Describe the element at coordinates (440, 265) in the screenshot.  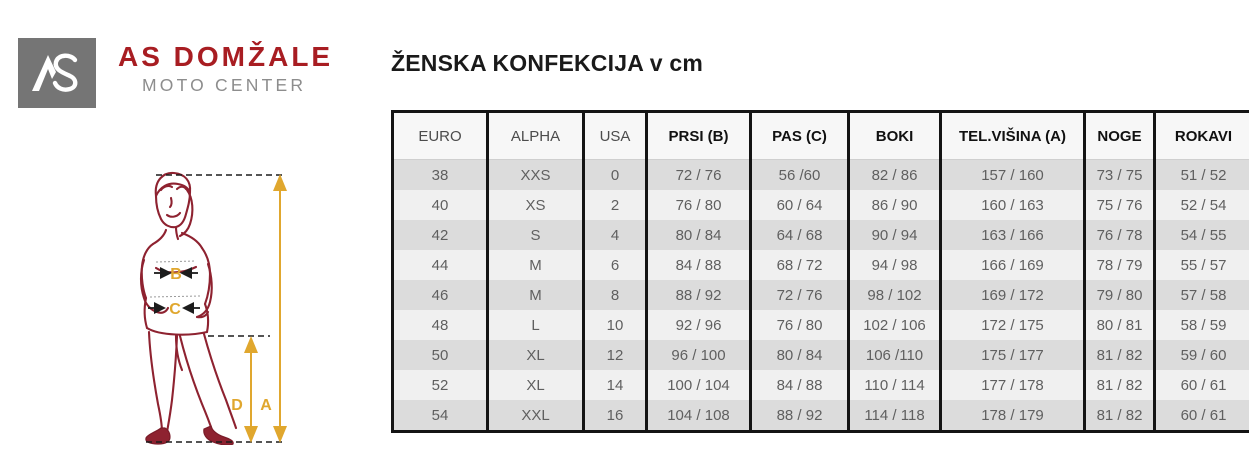
I see `table-cell: 44` at that location.